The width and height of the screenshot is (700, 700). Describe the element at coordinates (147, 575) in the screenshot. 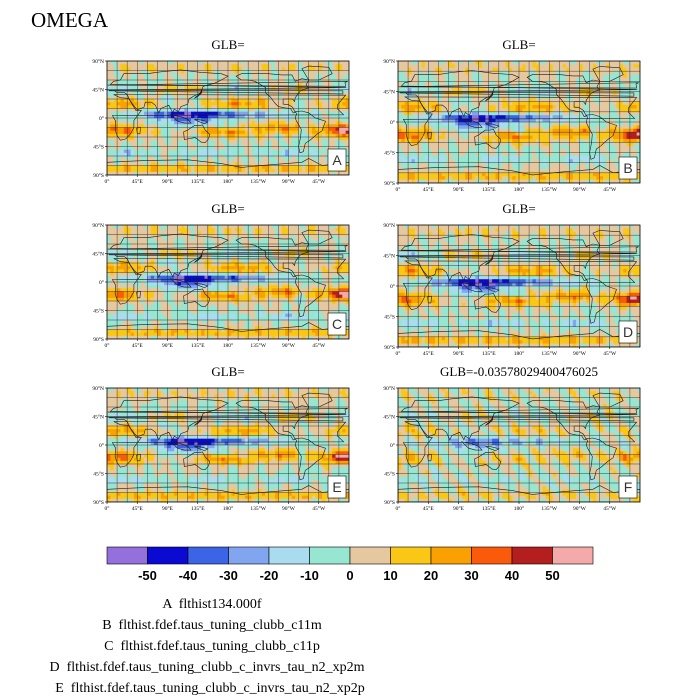

I see `colorbar-tick-label: -50` at that location.